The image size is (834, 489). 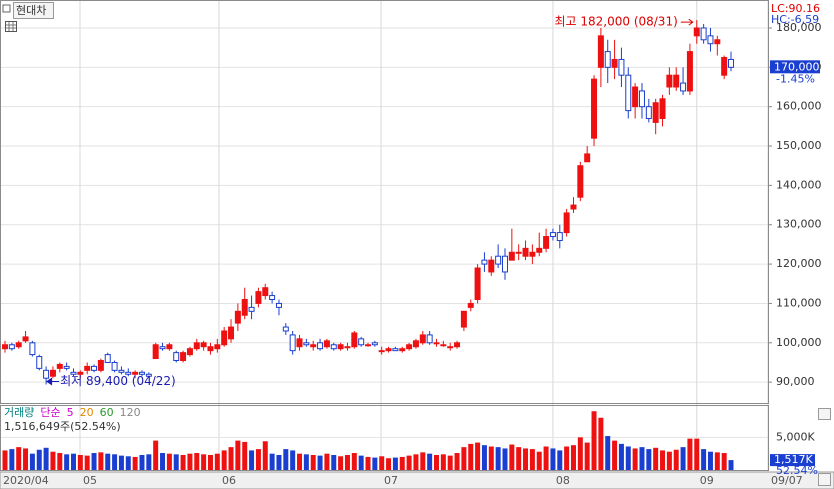 I want to click on last-volume-box, so click(x=792, y=460).